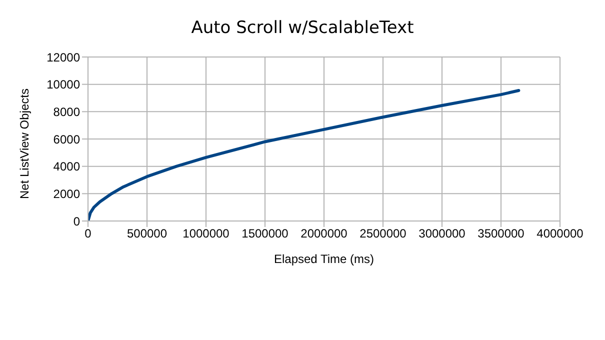 The image size is (605, 340). What do you see at coordinates (66, 167) in the screenshot?
I see `y-tick-label: 4000` at bounding box center [66, 167].